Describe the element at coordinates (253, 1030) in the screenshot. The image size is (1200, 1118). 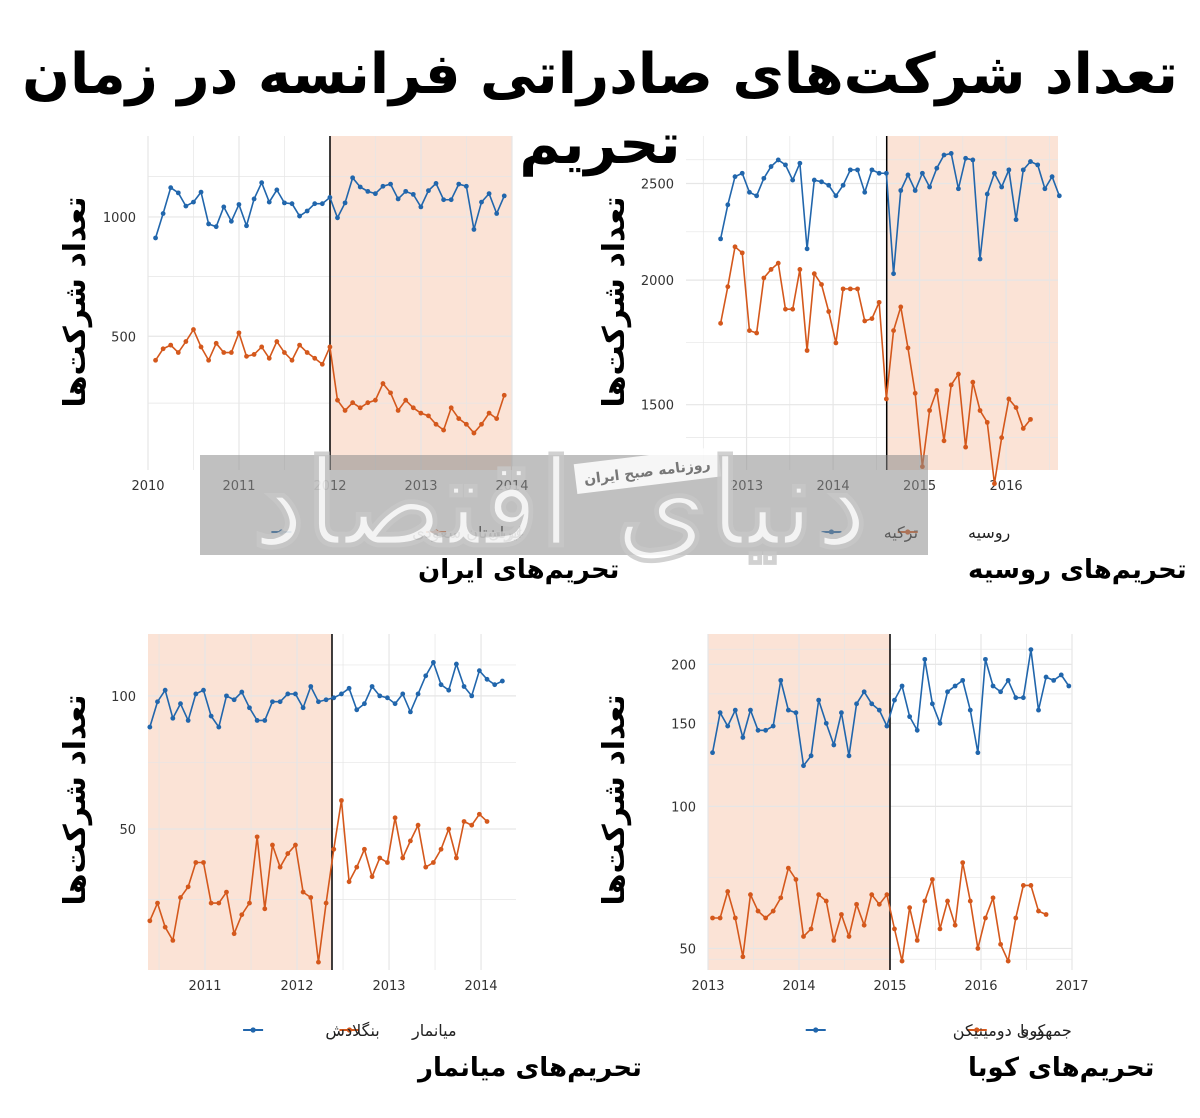
I see `legend-key-point` at that location.